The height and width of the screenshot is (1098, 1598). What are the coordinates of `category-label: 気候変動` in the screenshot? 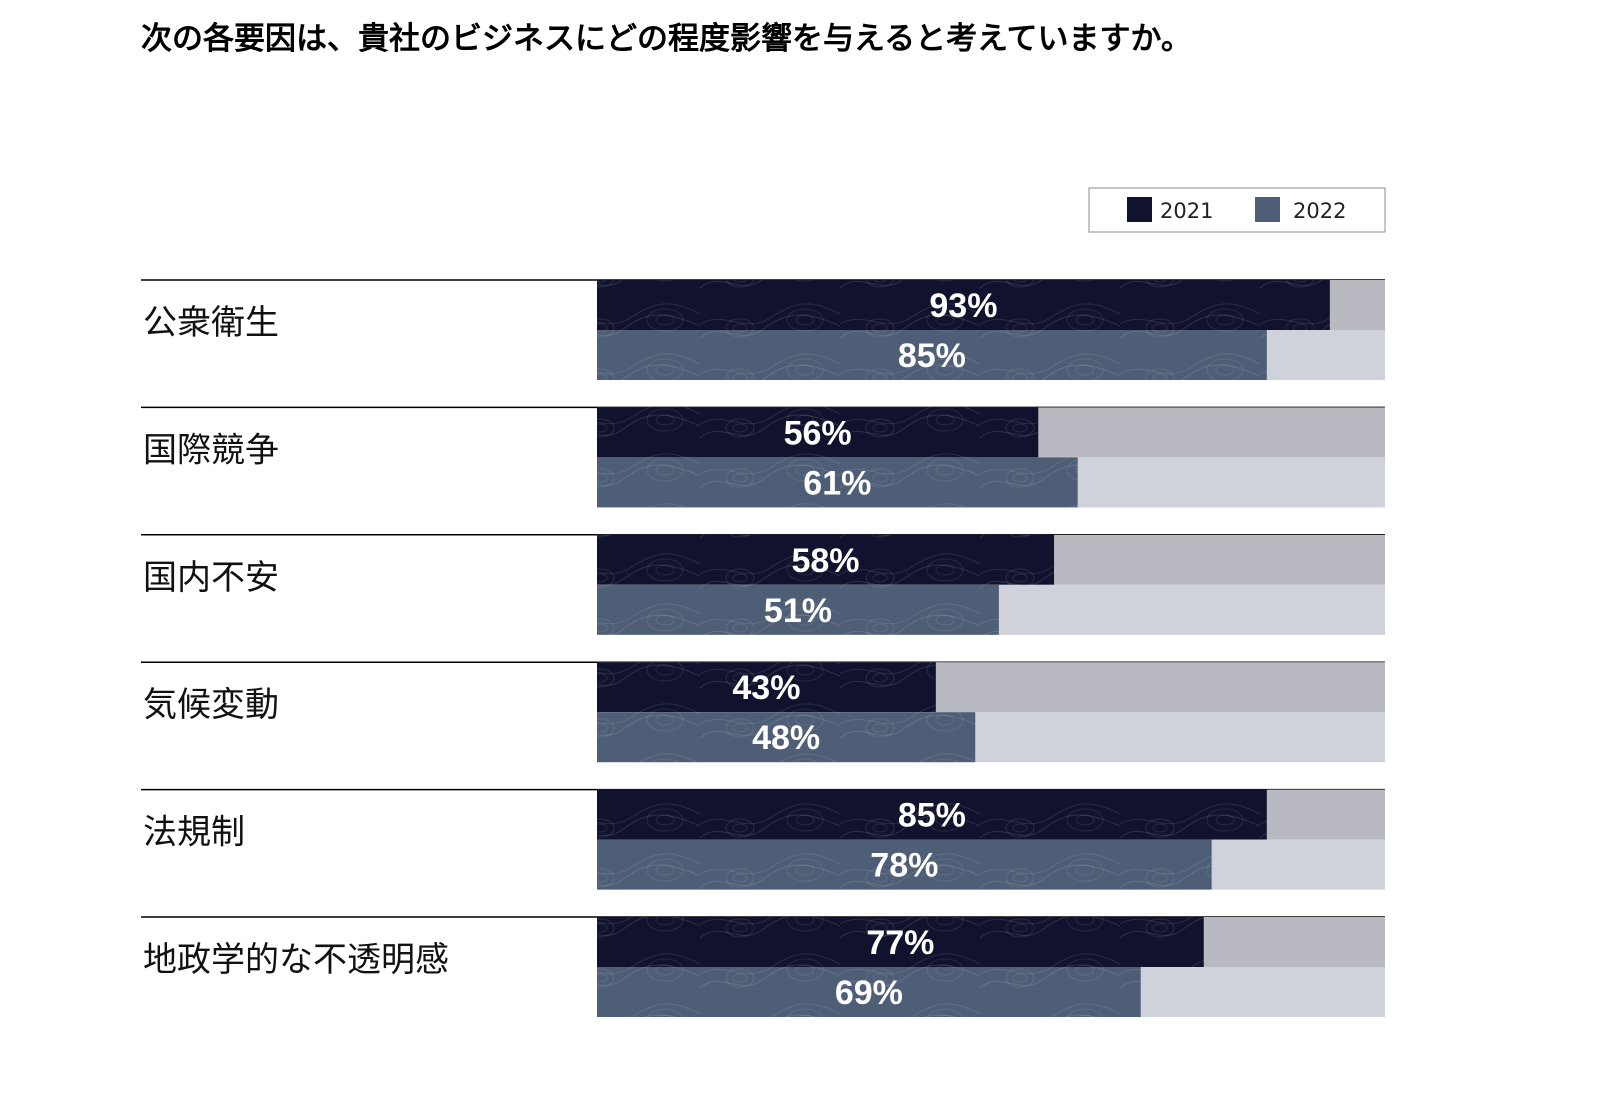 It's located at (211, 705).